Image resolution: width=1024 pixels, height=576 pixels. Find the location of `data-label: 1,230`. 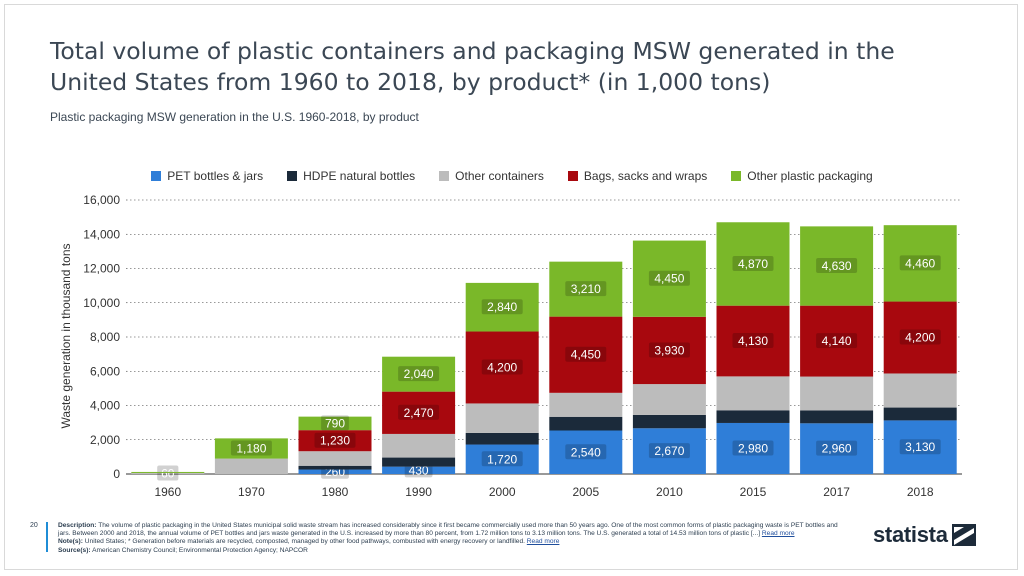

data-label: 1,230 is located at coordinates (335, 441).